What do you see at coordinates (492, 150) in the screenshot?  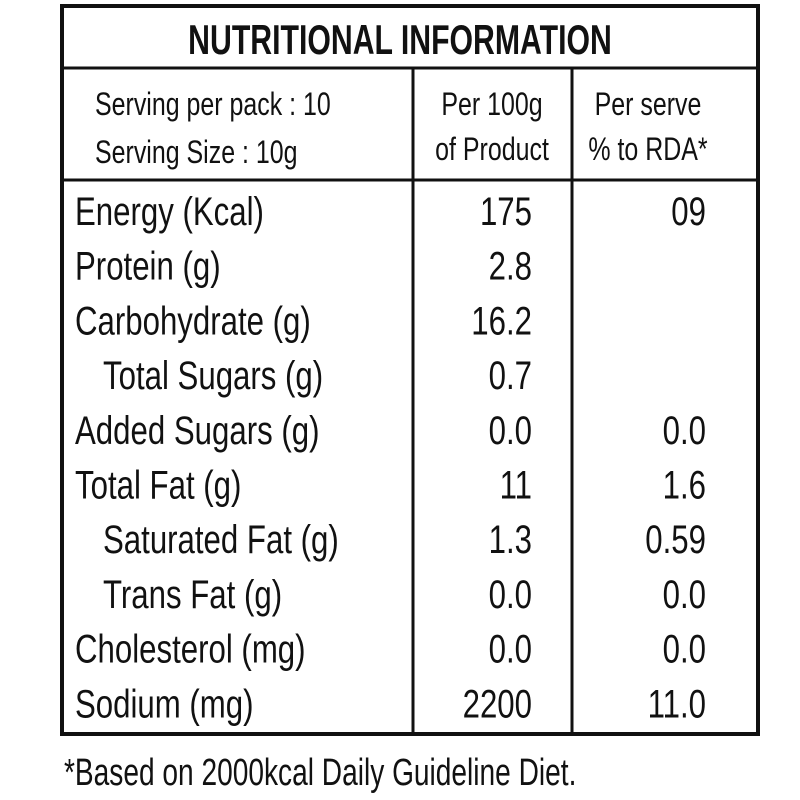 I see `column-header: of Product` at bounding box center [492, 150].